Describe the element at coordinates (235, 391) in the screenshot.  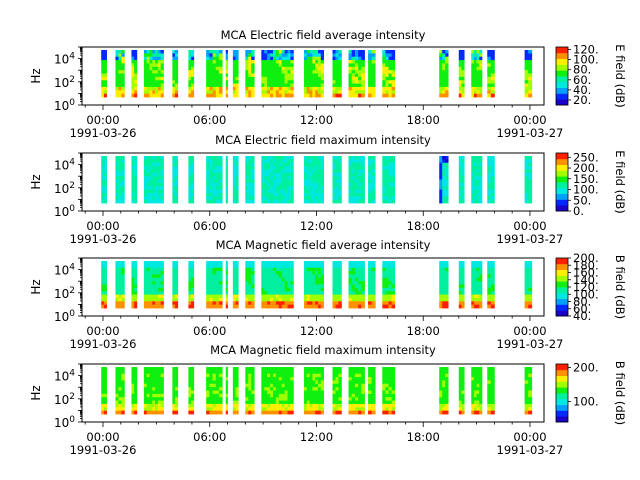
I see `data-segment` at that location.